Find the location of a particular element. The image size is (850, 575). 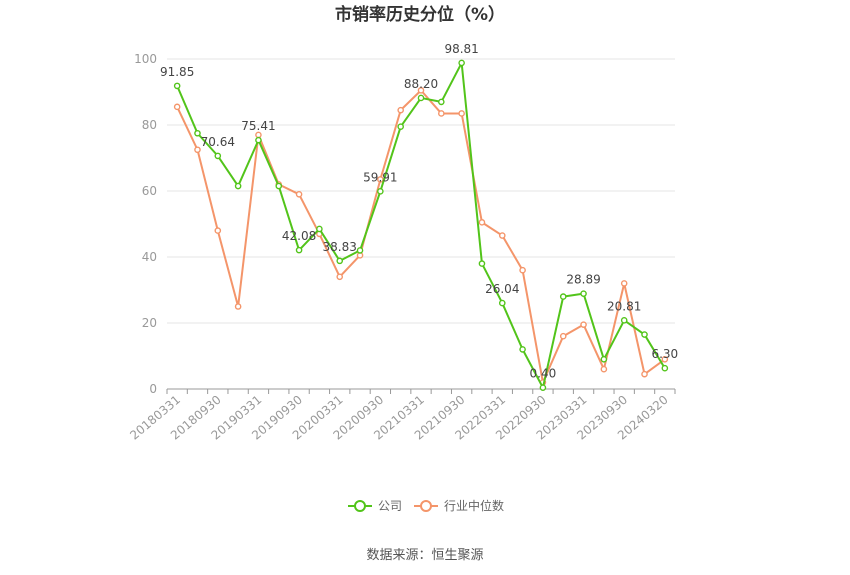

legend-label-0: 公司 is located at coordinates (390, 506).